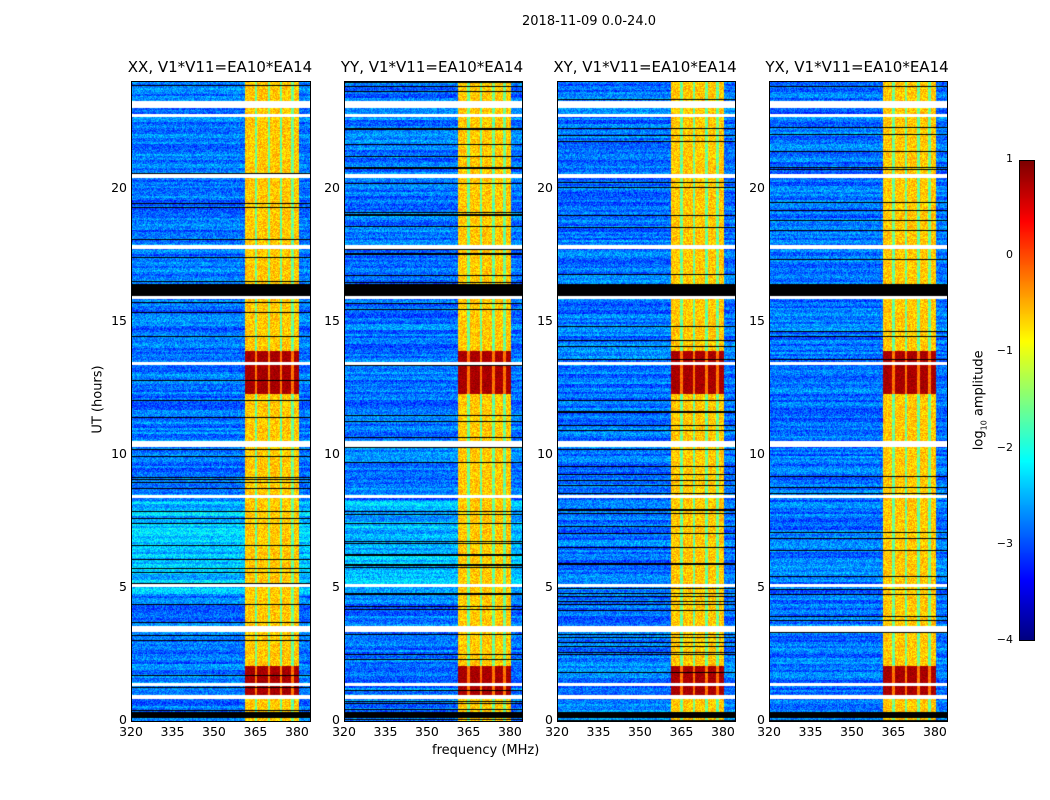  Describe the element at coordinates (486, 750) in the screenshot. I see `x-axis-label: frequency (MHz)` at that location.